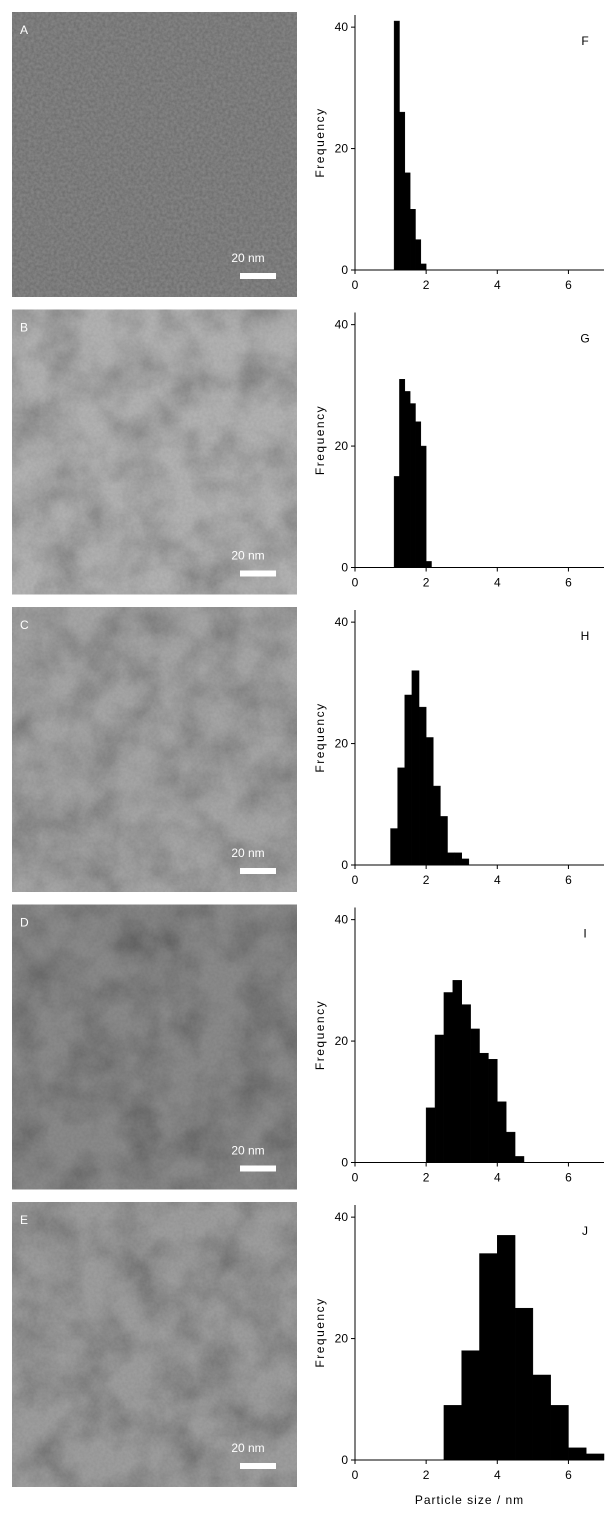 This screenshot has height=1522, width=605. Describe the element at coordinates (24, 625) in the screenshot. I see `image-label: C` at that location.